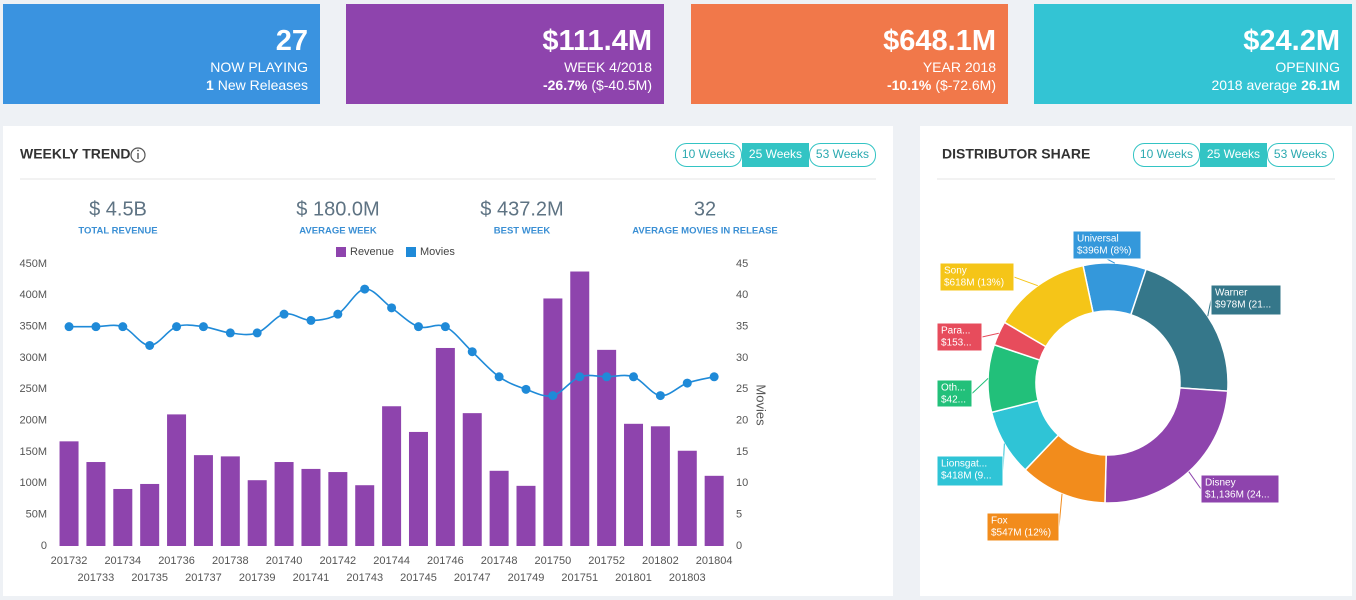 Image resolution: width=1356 pixels, height=600 pixels. Describe the element at coordinates (364, 578) in the screenshot. I see `x-tick-label: 201743` at that location.